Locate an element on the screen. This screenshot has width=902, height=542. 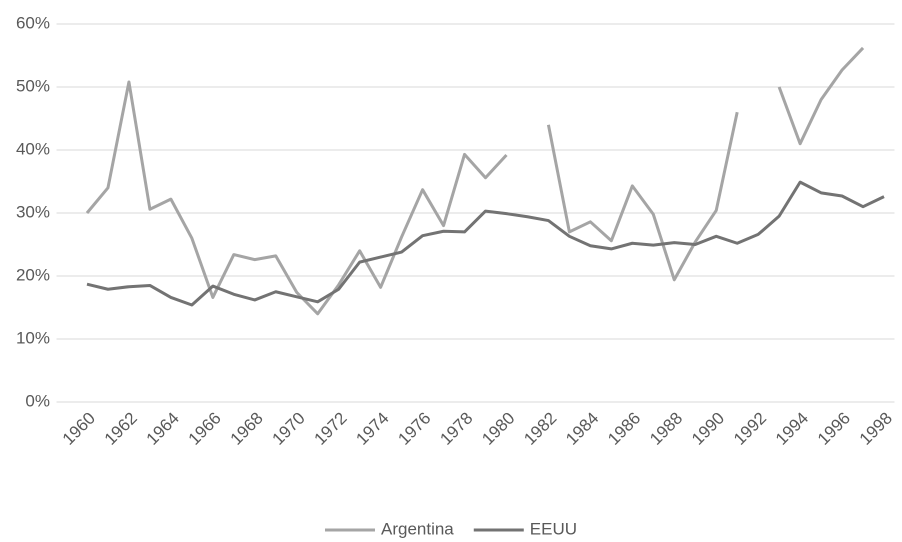
x-tick-label: 1984 is located at coordinates (582, 429).